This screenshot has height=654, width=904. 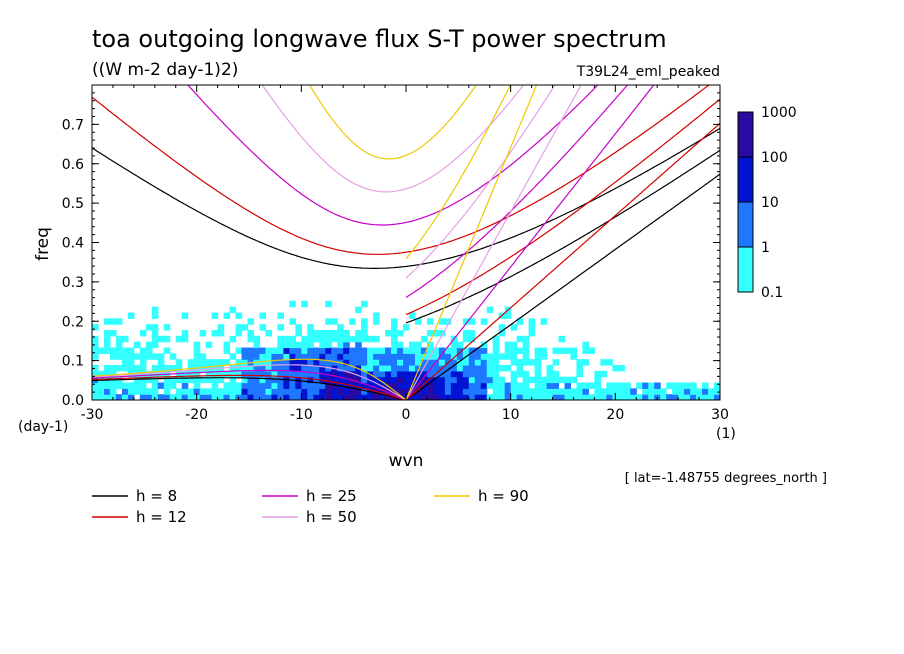 I want to click on mixed-rossby-gravity-curve, so click(x=458, y=172).